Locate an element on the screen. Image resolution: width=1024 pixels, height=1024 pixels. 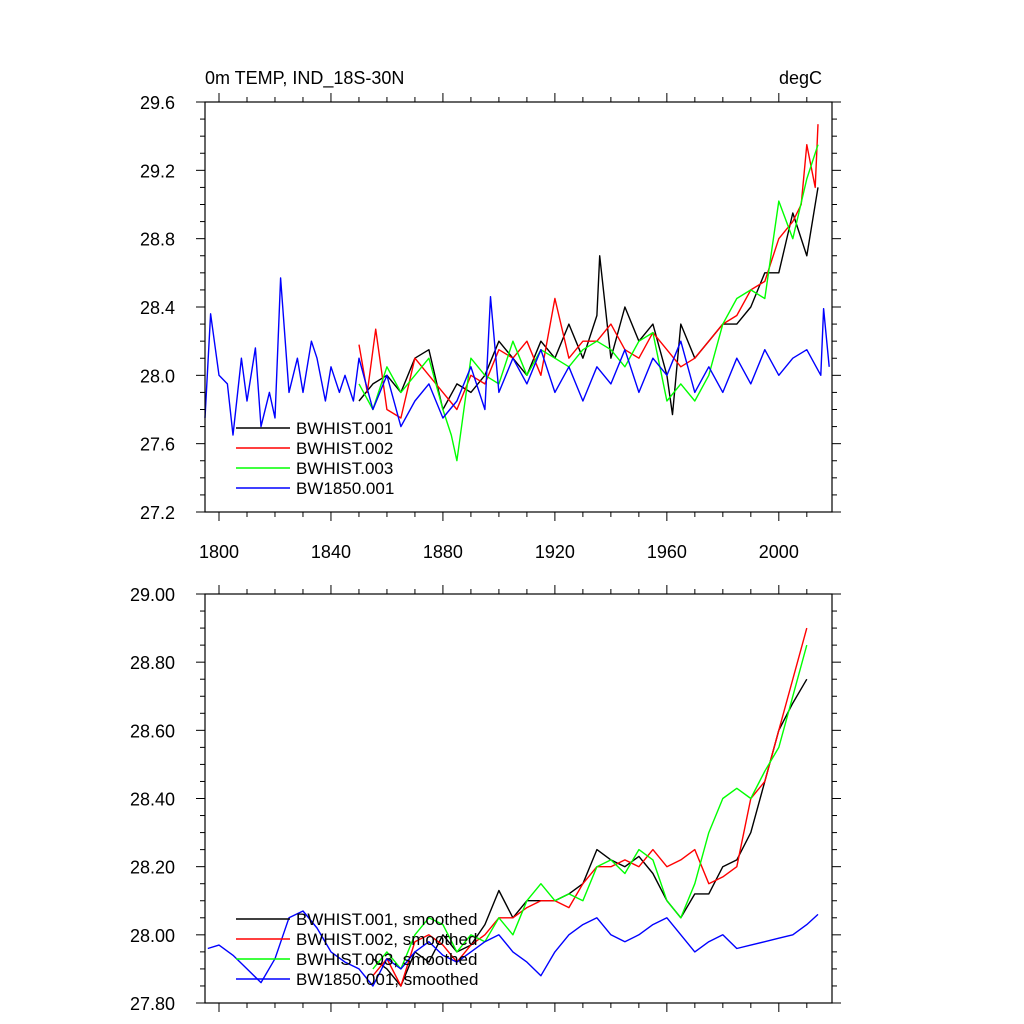
legend-label-1: BWHIST.001 is located at coordinates (344, 428).